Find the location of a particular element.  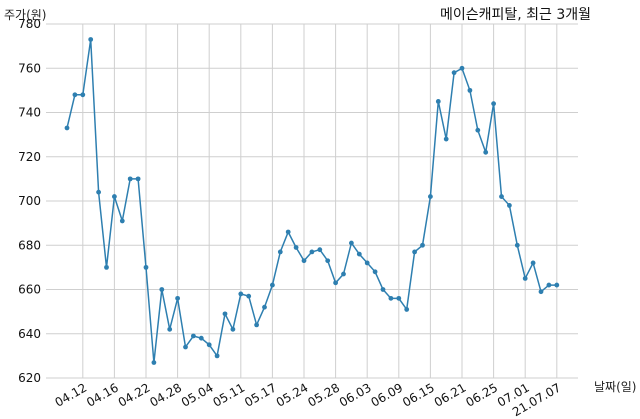

x-tick-label: 04.28 is located at coordinates (165, 394).